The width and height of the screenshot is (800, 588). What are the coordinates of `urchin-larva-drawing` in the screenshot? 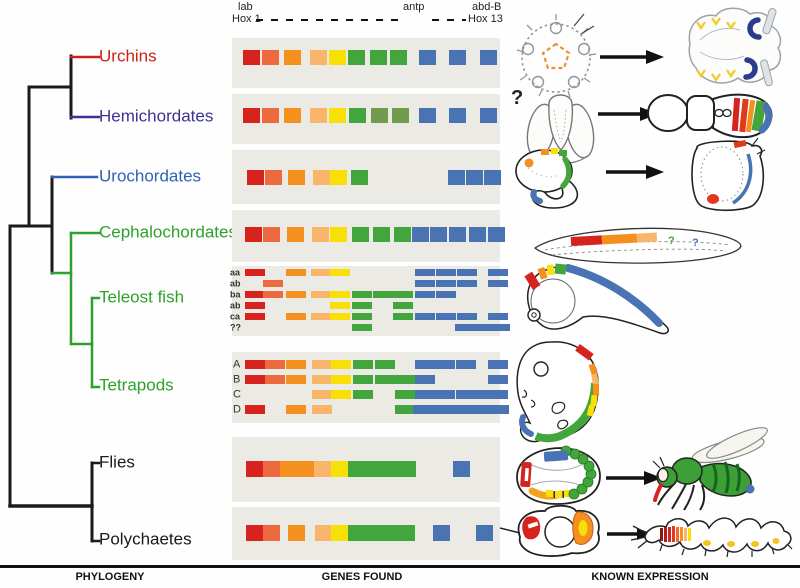 It's located at (556, 55).